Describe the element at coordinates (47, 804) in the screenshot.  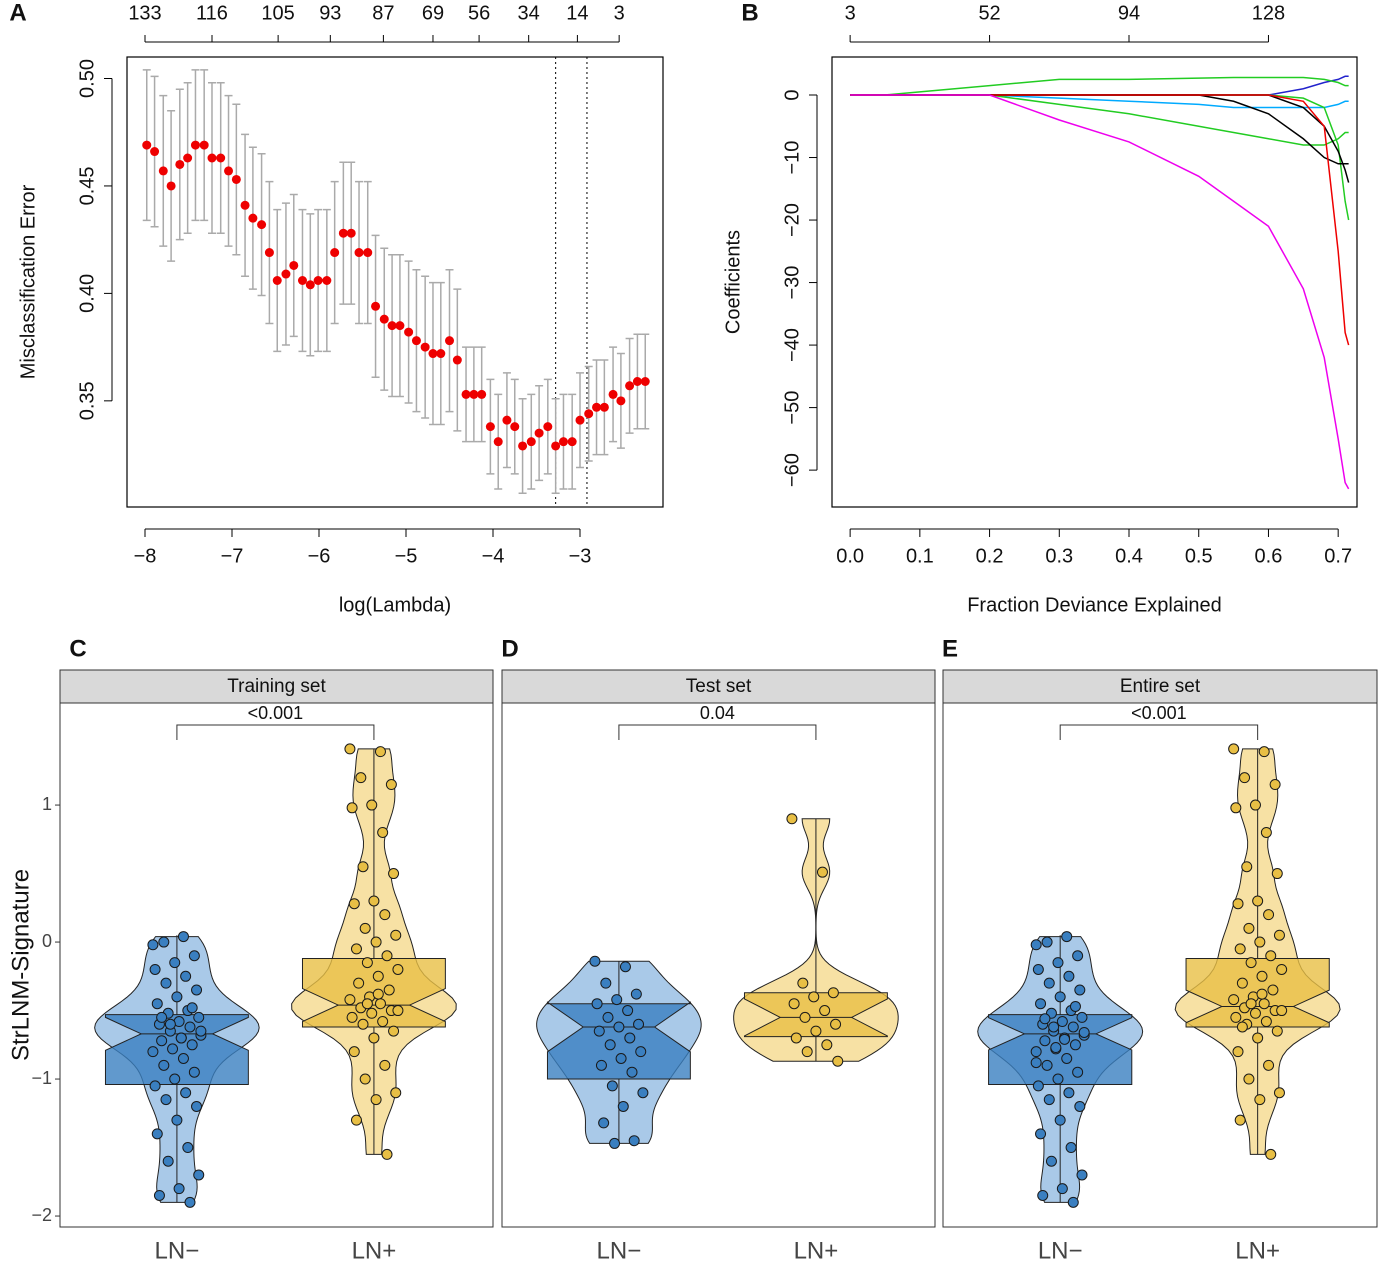
I see `y-tick-label: 1` at that location.